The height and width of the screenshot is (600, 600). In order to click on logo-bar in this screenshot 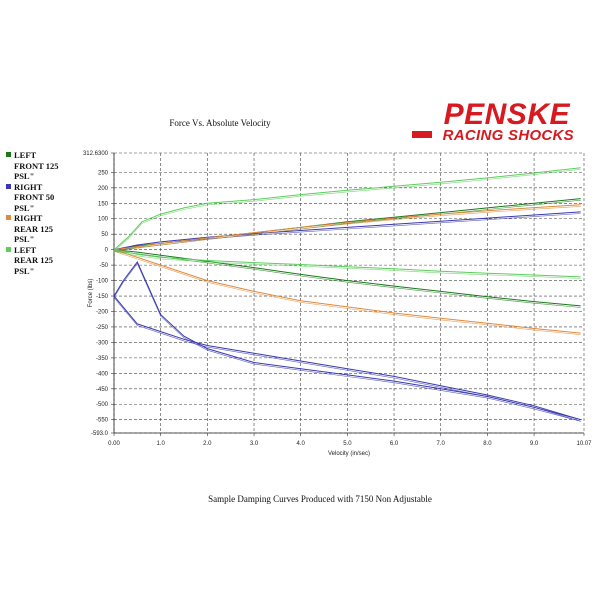, I will do `click(422, 134)`.